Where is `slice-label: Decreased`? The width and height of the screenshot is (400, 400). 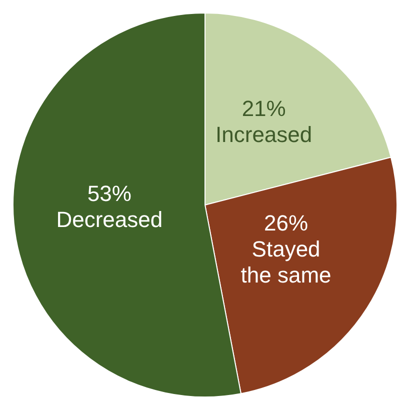
slice-label: Decreased is located at coordinates (109, 219).